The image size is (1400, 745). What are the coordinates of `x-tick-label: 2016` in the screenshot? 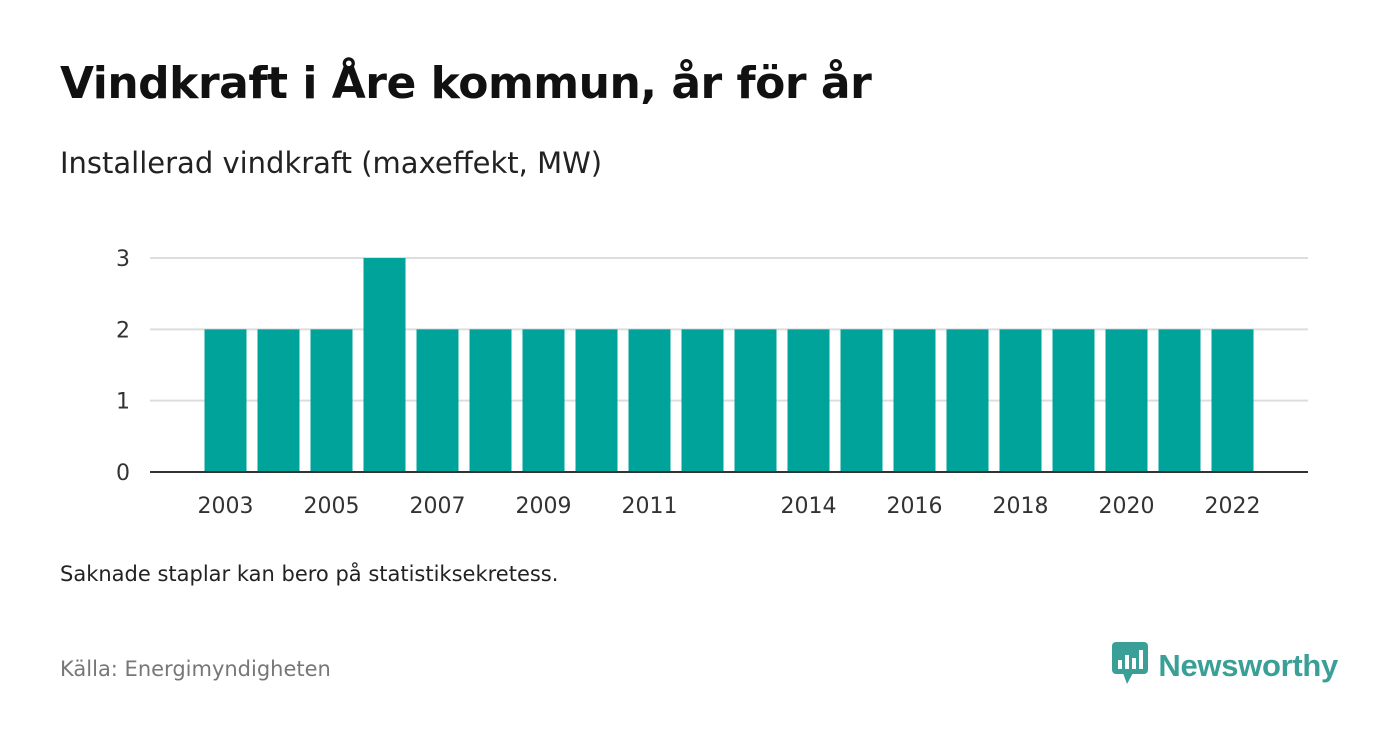 It's located at (915, 506).